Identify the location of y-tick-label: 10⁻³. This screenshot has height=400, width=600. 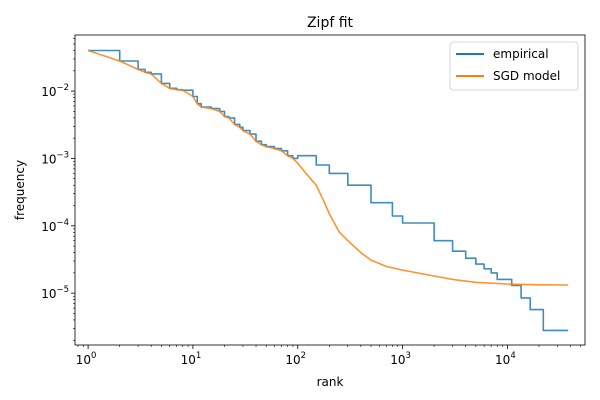
(55, 158).